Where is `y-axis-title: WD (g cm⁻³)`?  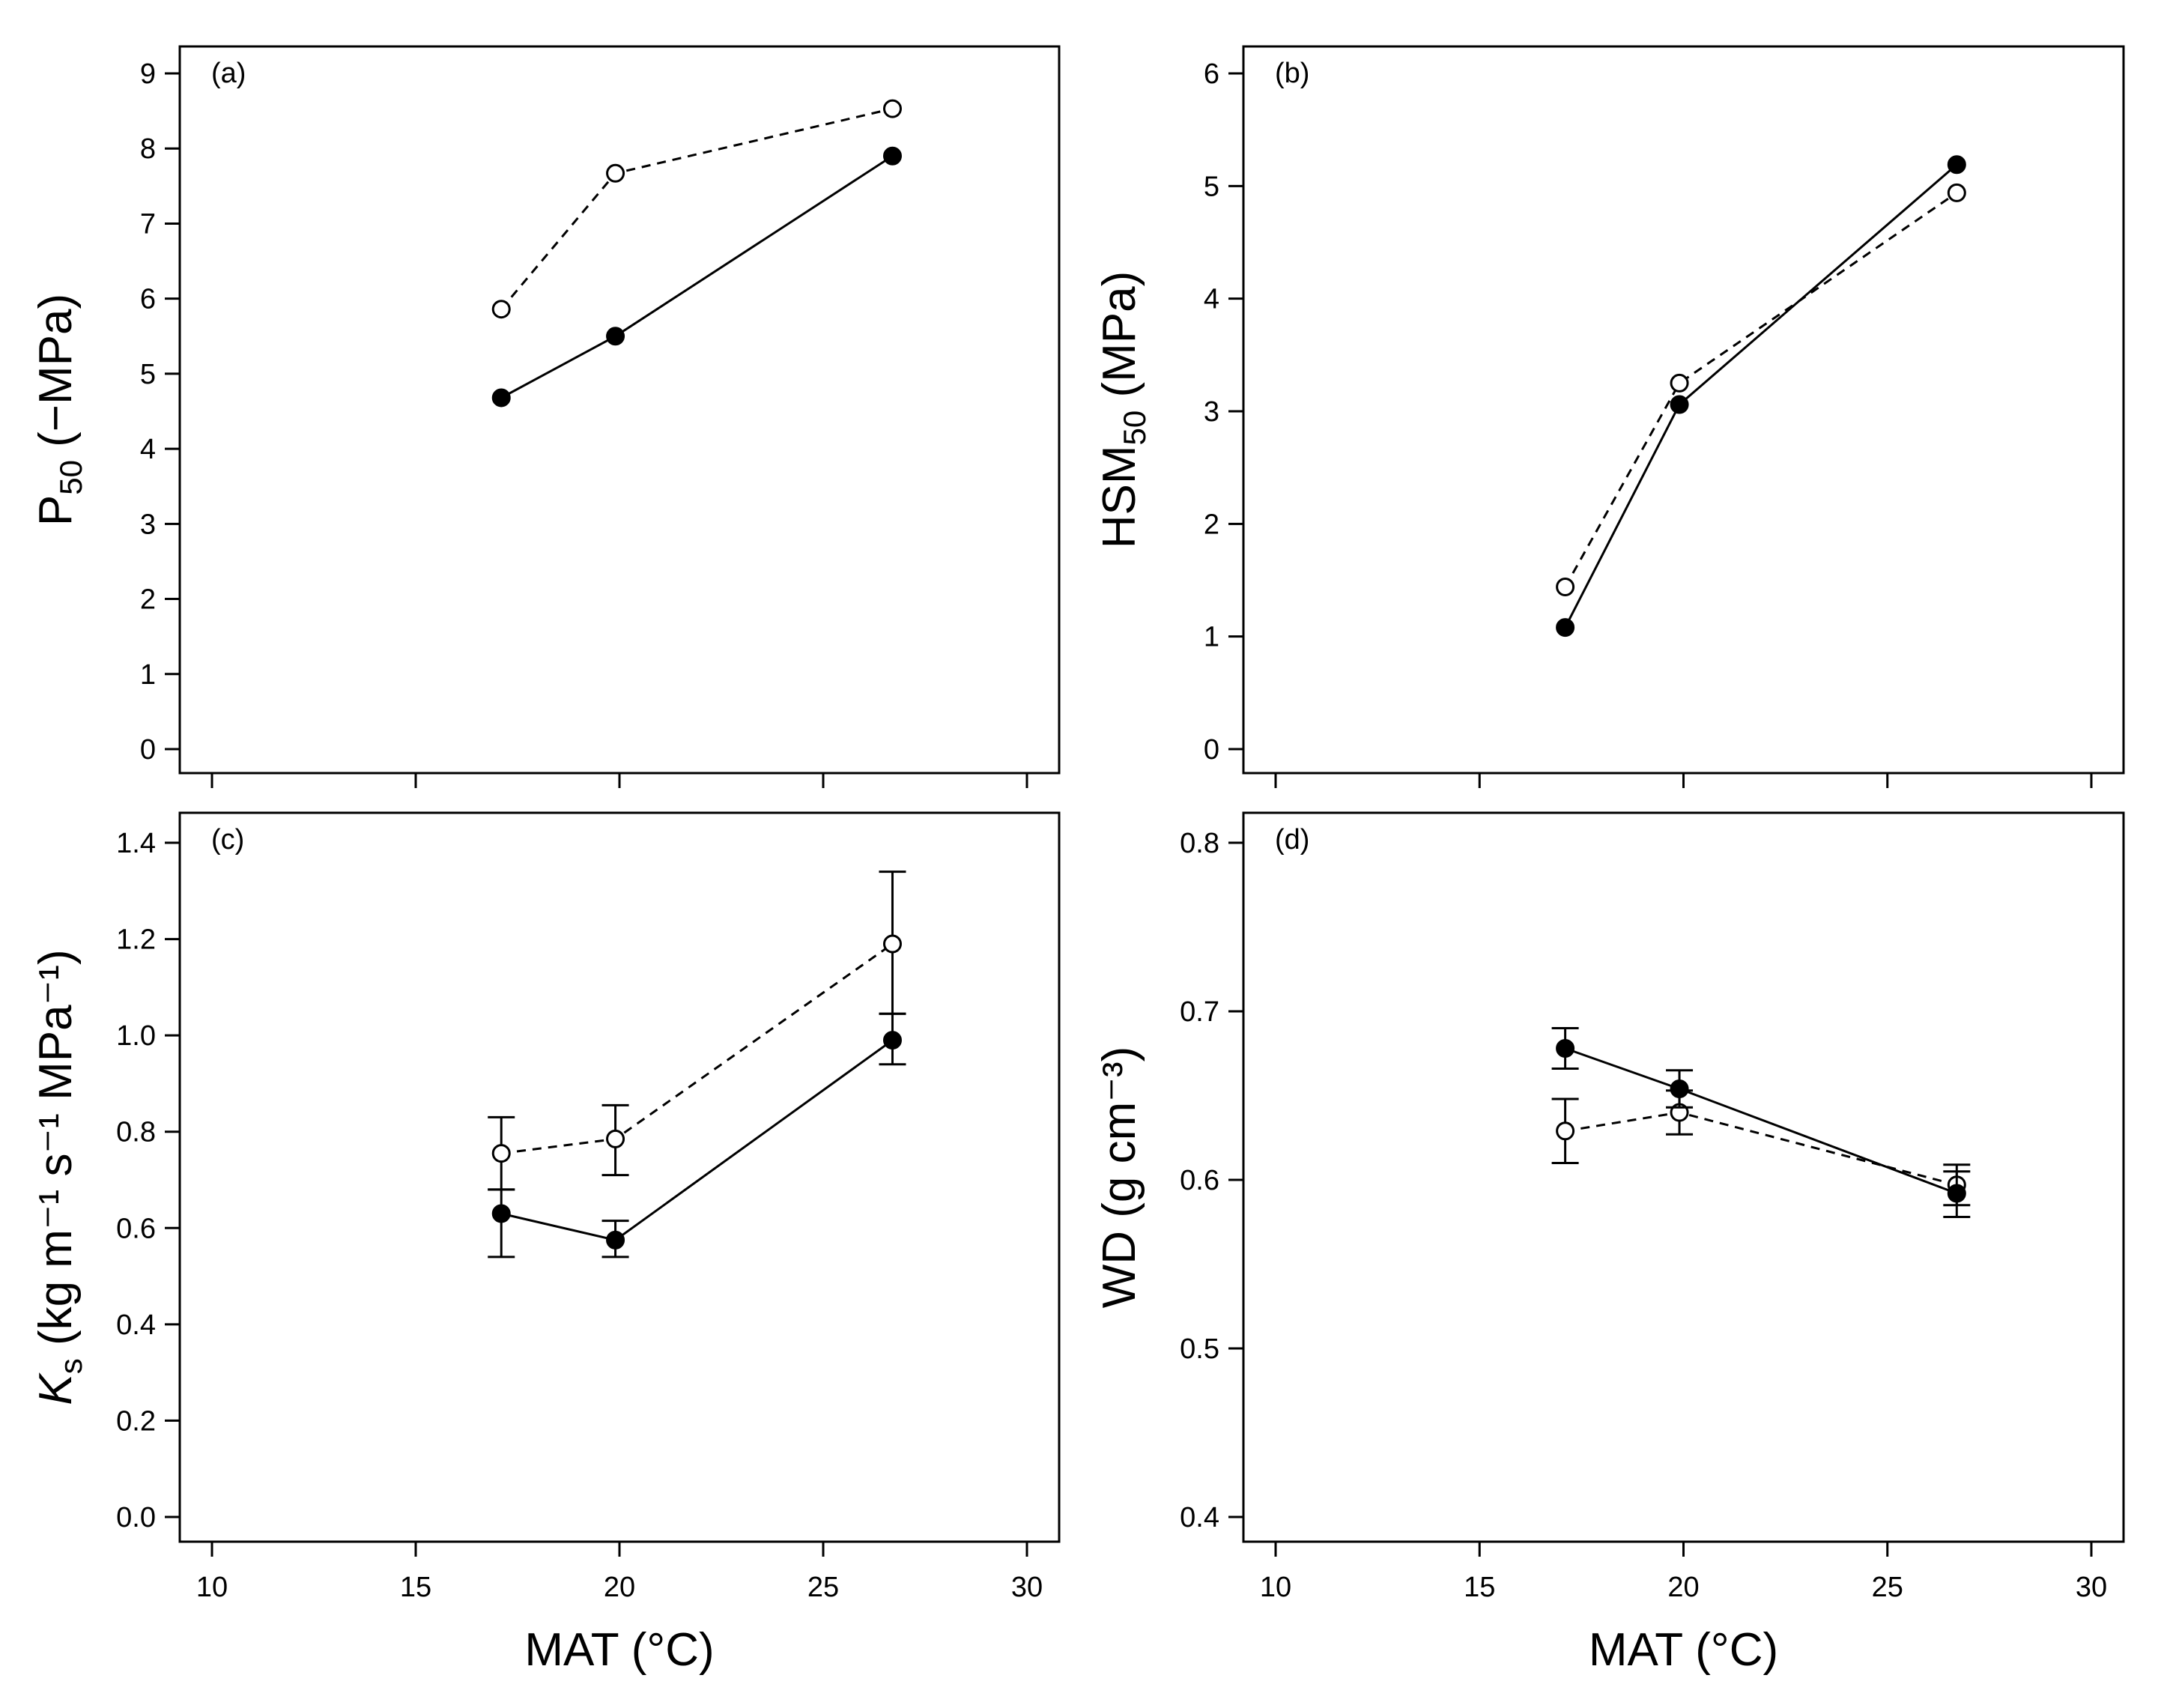
y-axis-title: WD (g cm⁻³) is located at coordinates (1119, 1178).